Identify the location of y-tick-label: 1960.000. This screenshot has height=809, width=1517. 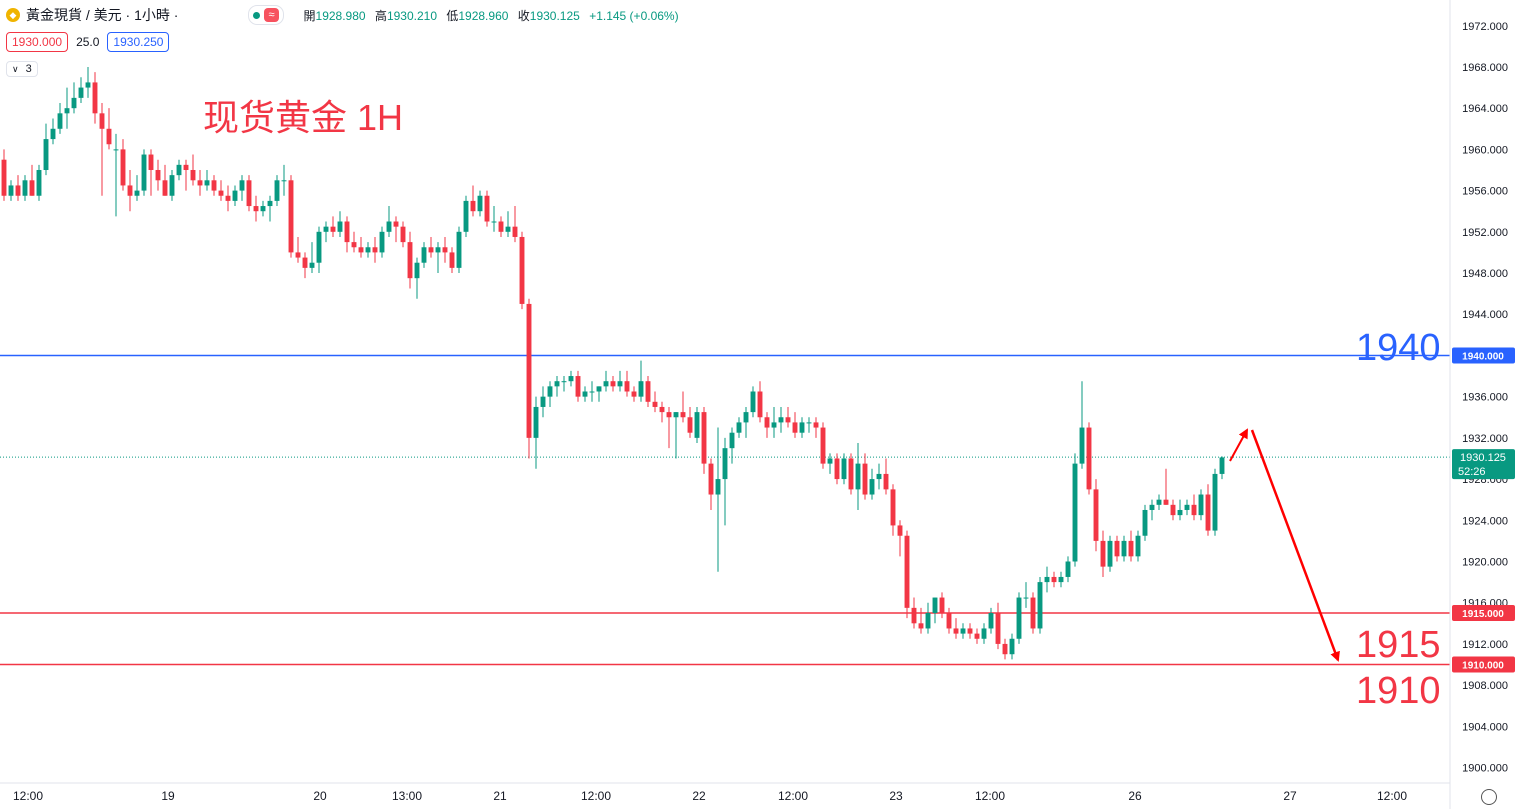
(1485, 150).